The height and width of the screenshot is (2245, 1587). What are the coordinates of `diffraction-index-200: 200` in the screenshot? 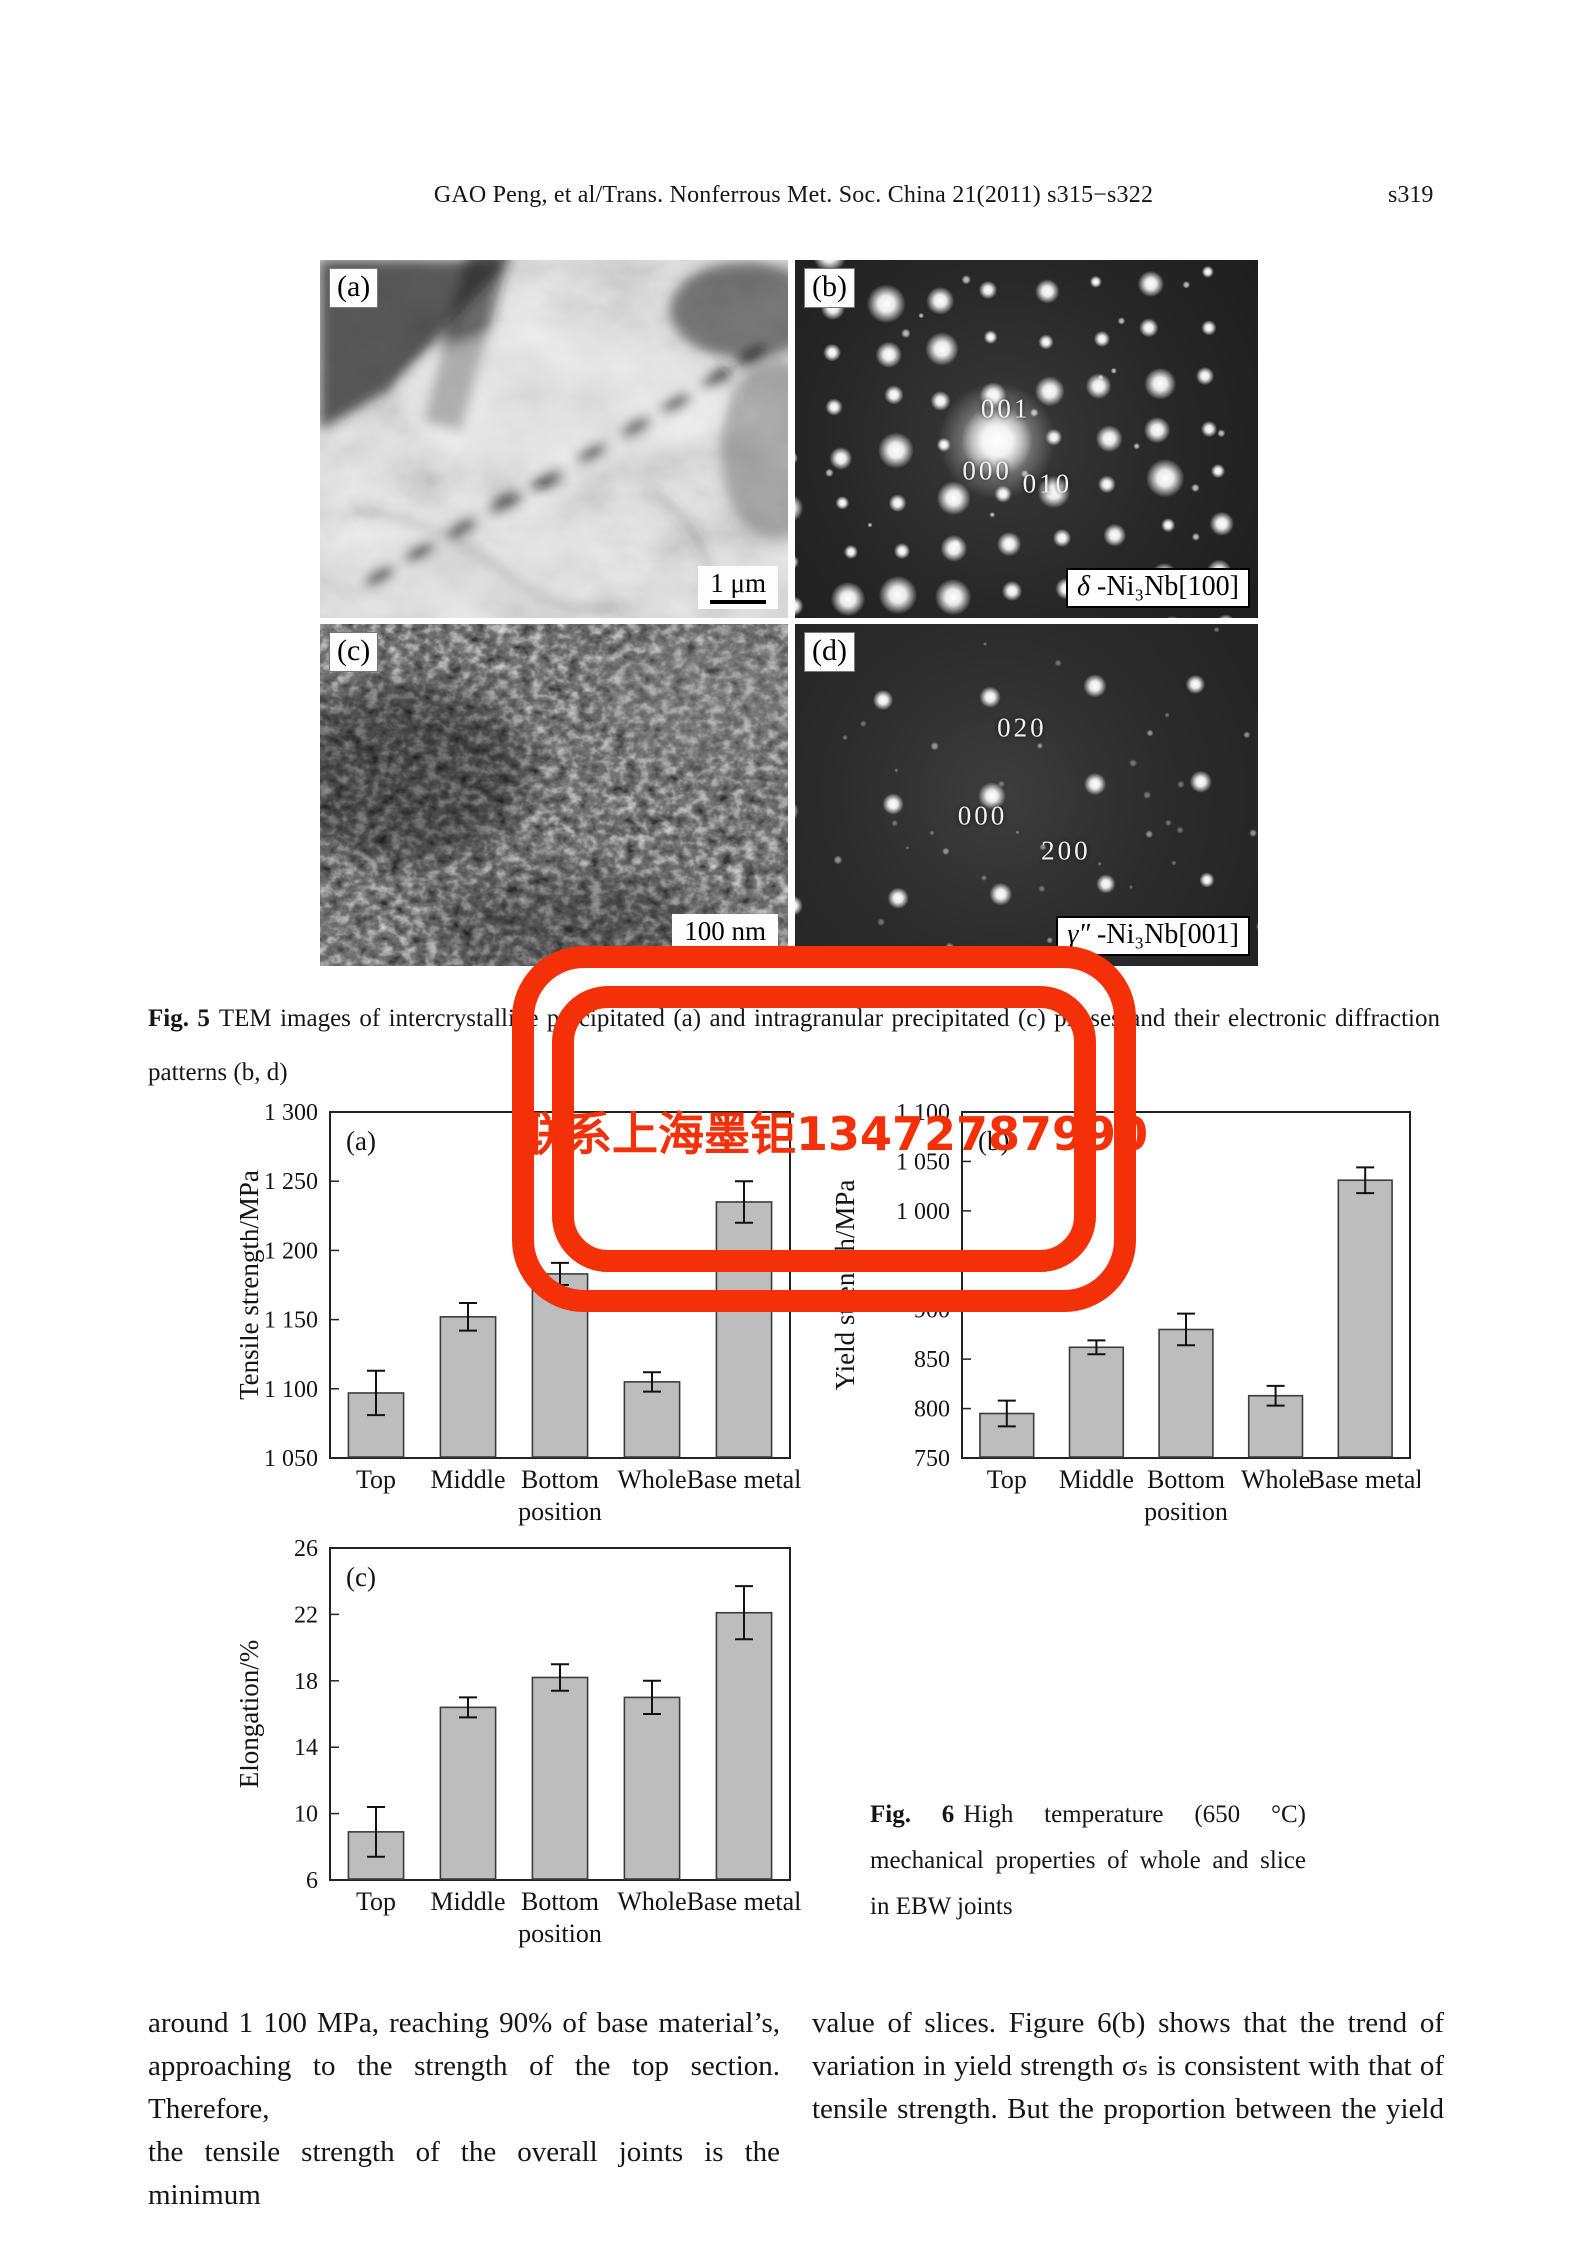 It's located at (1066, 850).